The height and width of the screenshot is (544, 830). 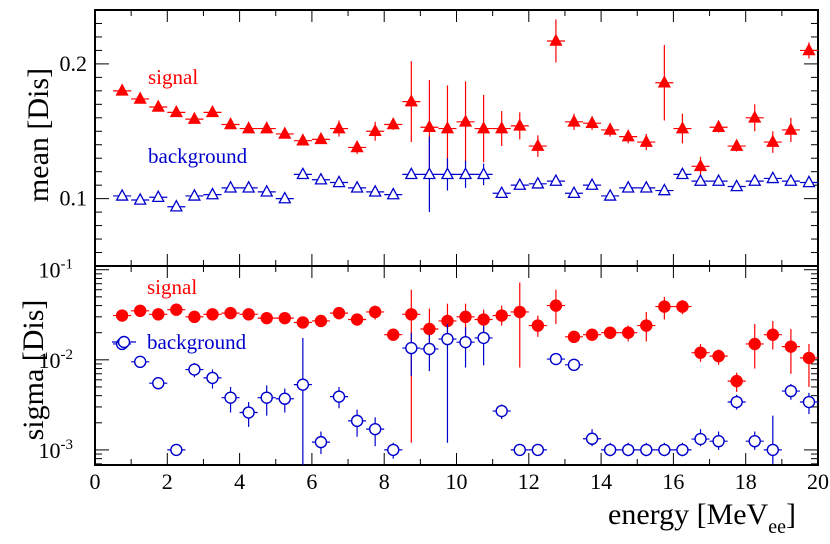 I want to click on top-series-background, so click(x=465, y=174).